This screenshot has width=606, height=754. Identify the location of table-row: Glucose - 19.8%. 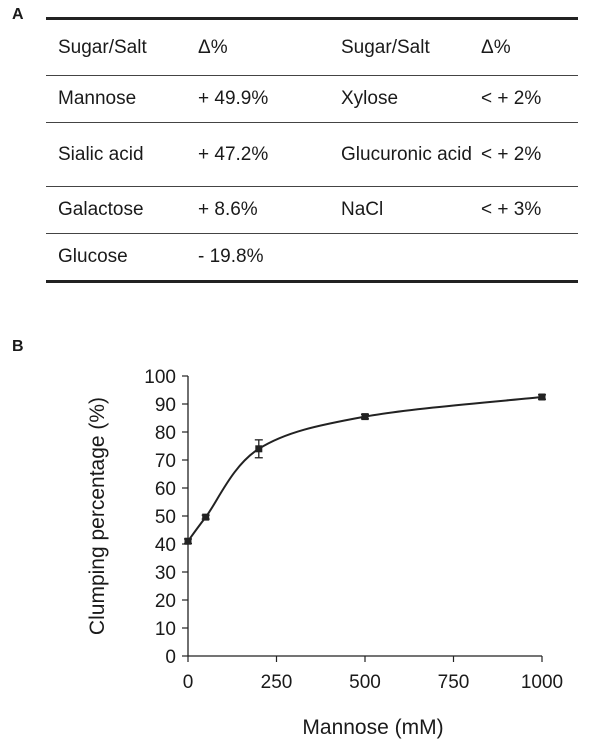
(312, 257).